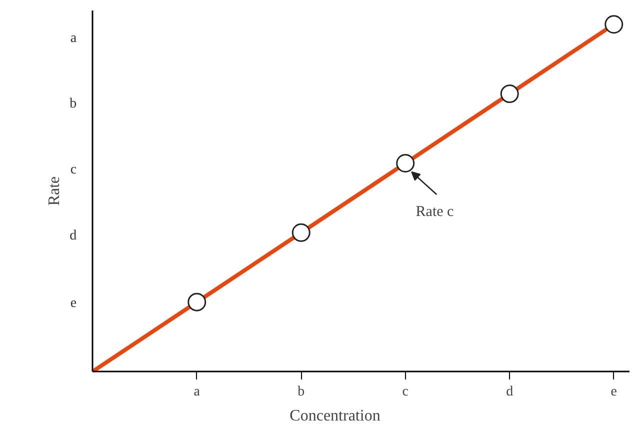 The image size is (635, 427). Describe the element at coordinates (73, 104) in the screenshot. I see `text: b` at that location.